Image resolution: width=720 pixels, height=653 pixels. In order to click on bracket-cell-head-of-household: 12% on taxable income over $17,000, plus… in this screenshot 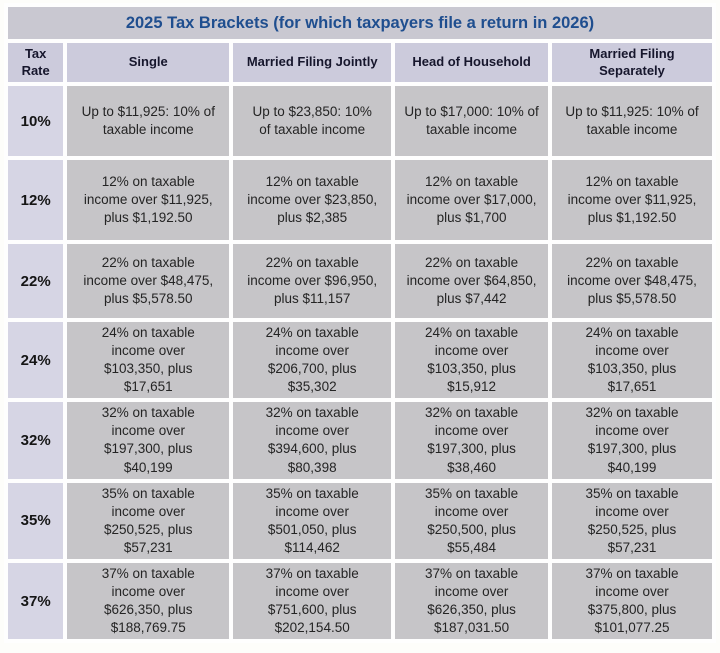, I will do `click(472, 200)`.